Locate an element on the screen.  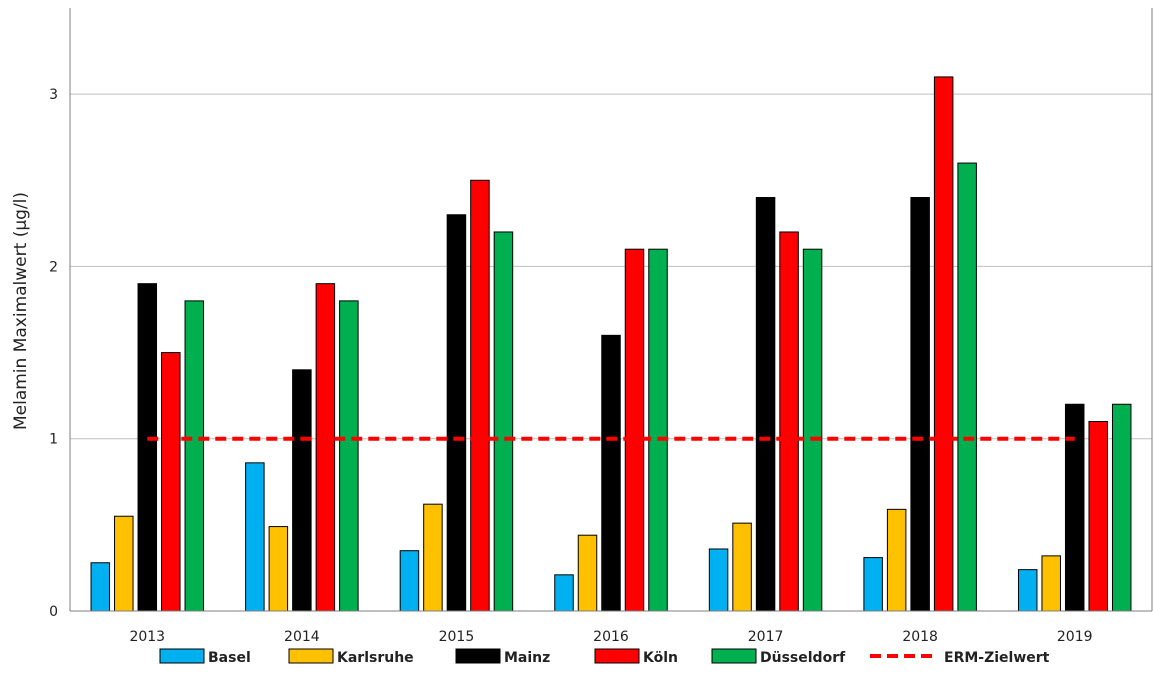
bar-basel-2013 is located at coordinates (100, 587).